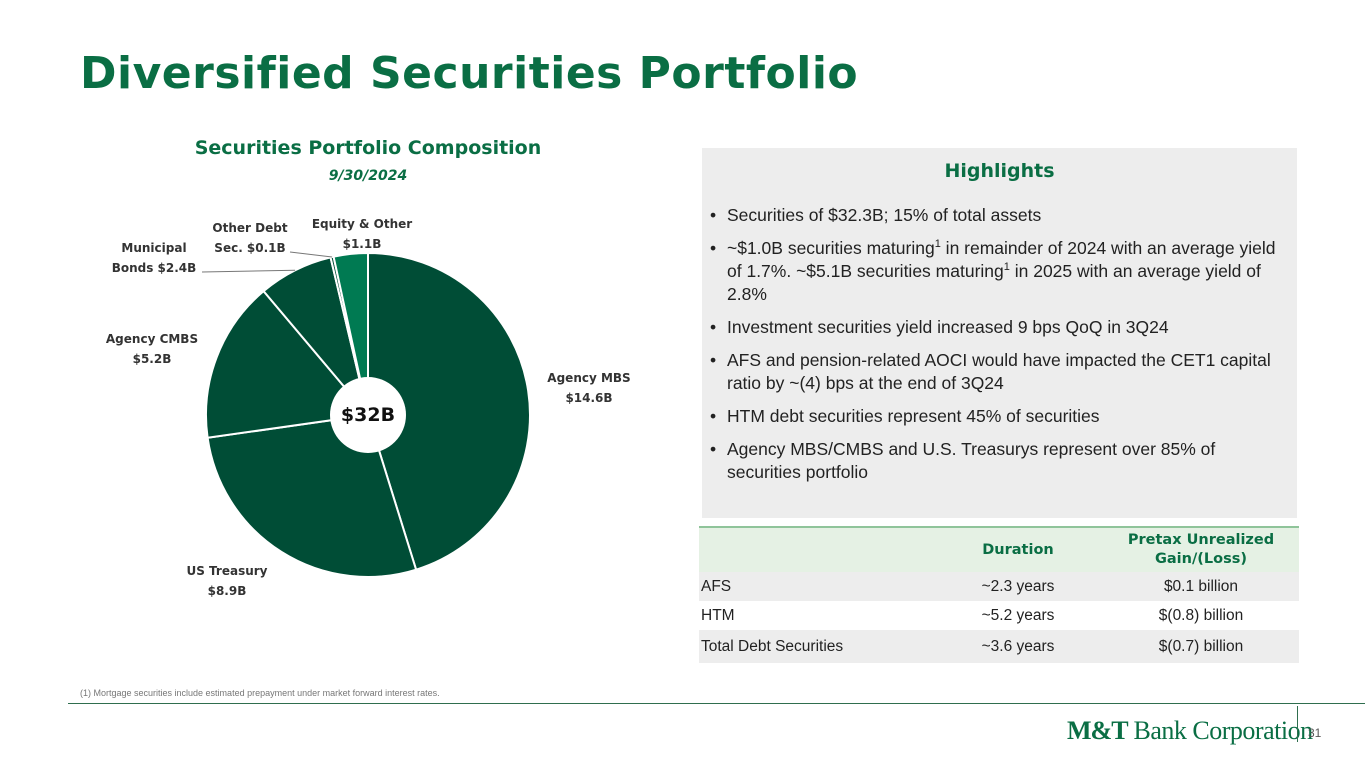 The height and width of the screenshot is (768, 1365). Describe the element at coordinates (249, 238) in the screenshot. I see `pie-label: Other Debt Sec. $0.1B` at that location.